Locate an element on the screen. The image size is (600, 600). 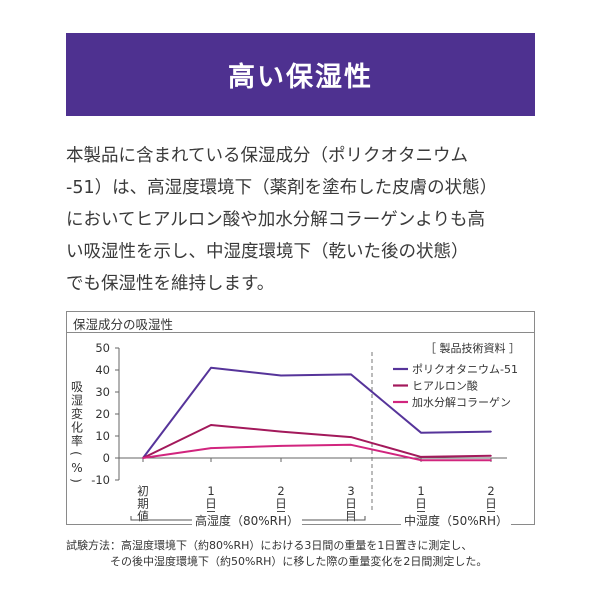
y-axis-label-char: ) is located at coordinates (76, 480).